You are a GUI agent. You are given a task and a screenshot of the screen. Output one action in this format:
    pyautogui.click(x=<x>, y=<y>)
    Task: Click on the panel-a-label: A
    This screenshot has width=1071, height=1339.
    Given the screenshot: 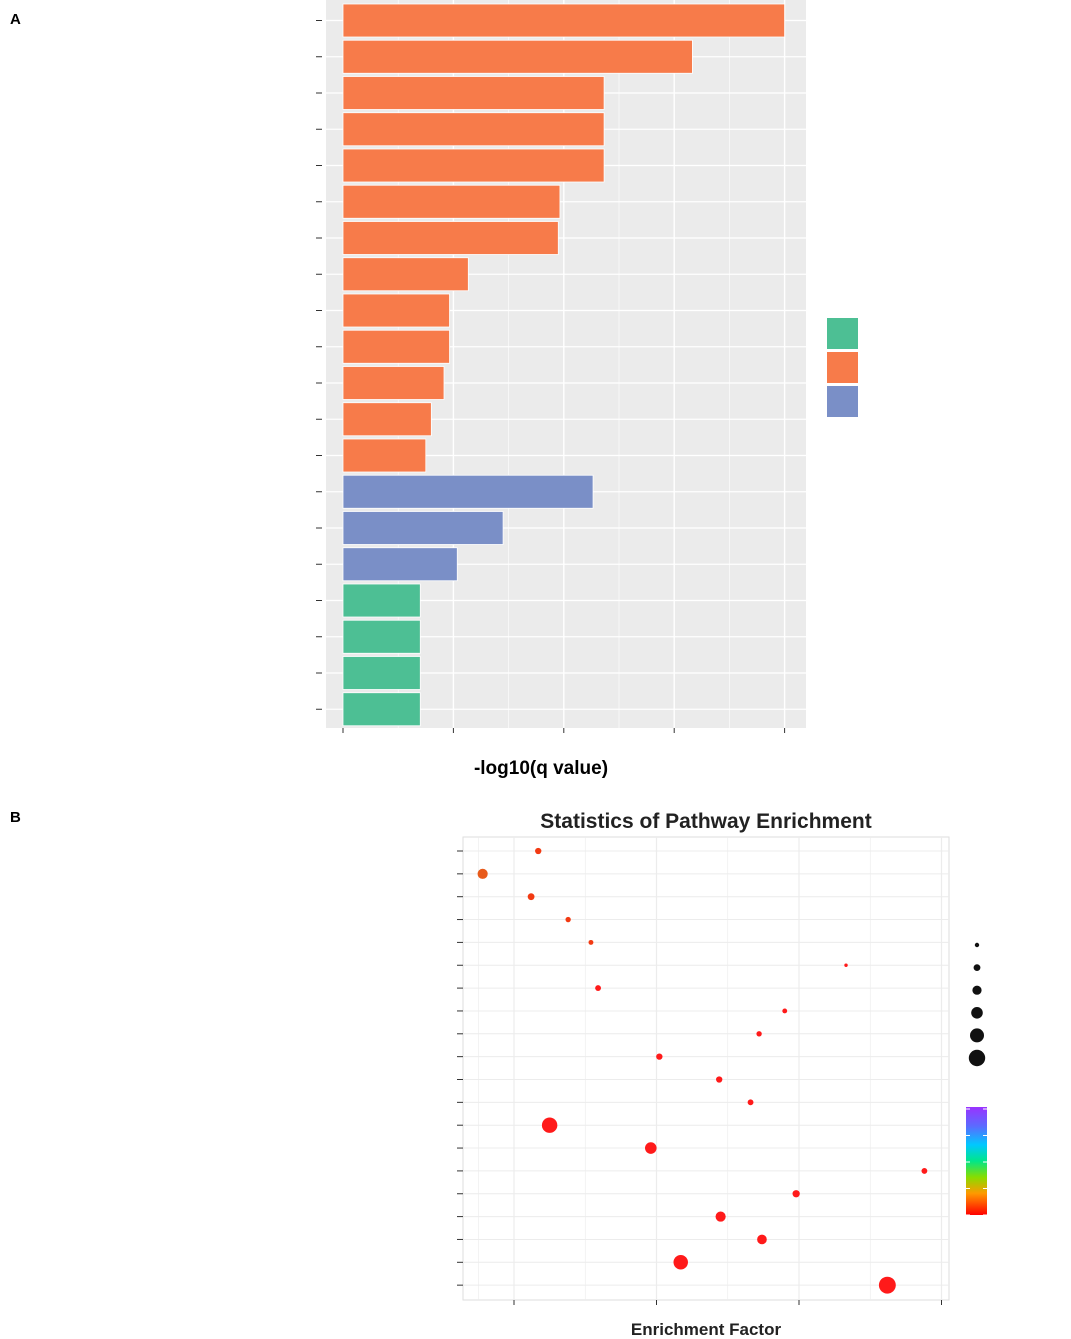 What is the action you would take?
    pyautogui.click(x=15, y=19)
    